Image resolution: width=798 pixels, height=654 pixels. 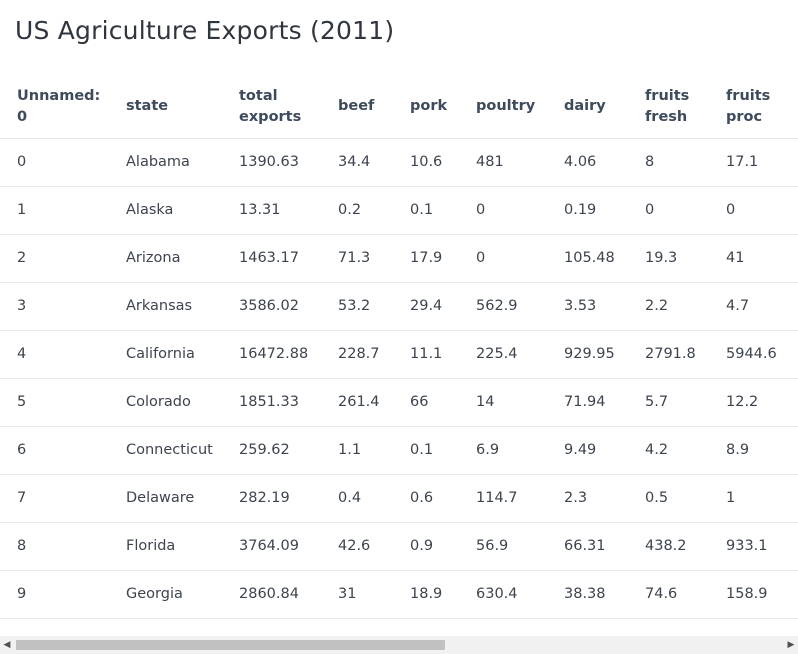 What do you see at coordinates (271, 210) in the screenshot?
I see `table-cell: 13.31` at bounding box center [271, 210].